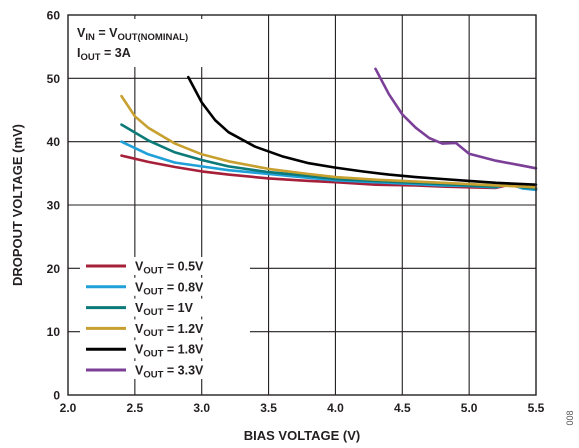 The height and width of the screenshot is (448, 579). I want to click on x-tick-labels: 2.0 2.5 3.0 3.5 4.0 4.5 5.0 5.5, so click(302, 408).